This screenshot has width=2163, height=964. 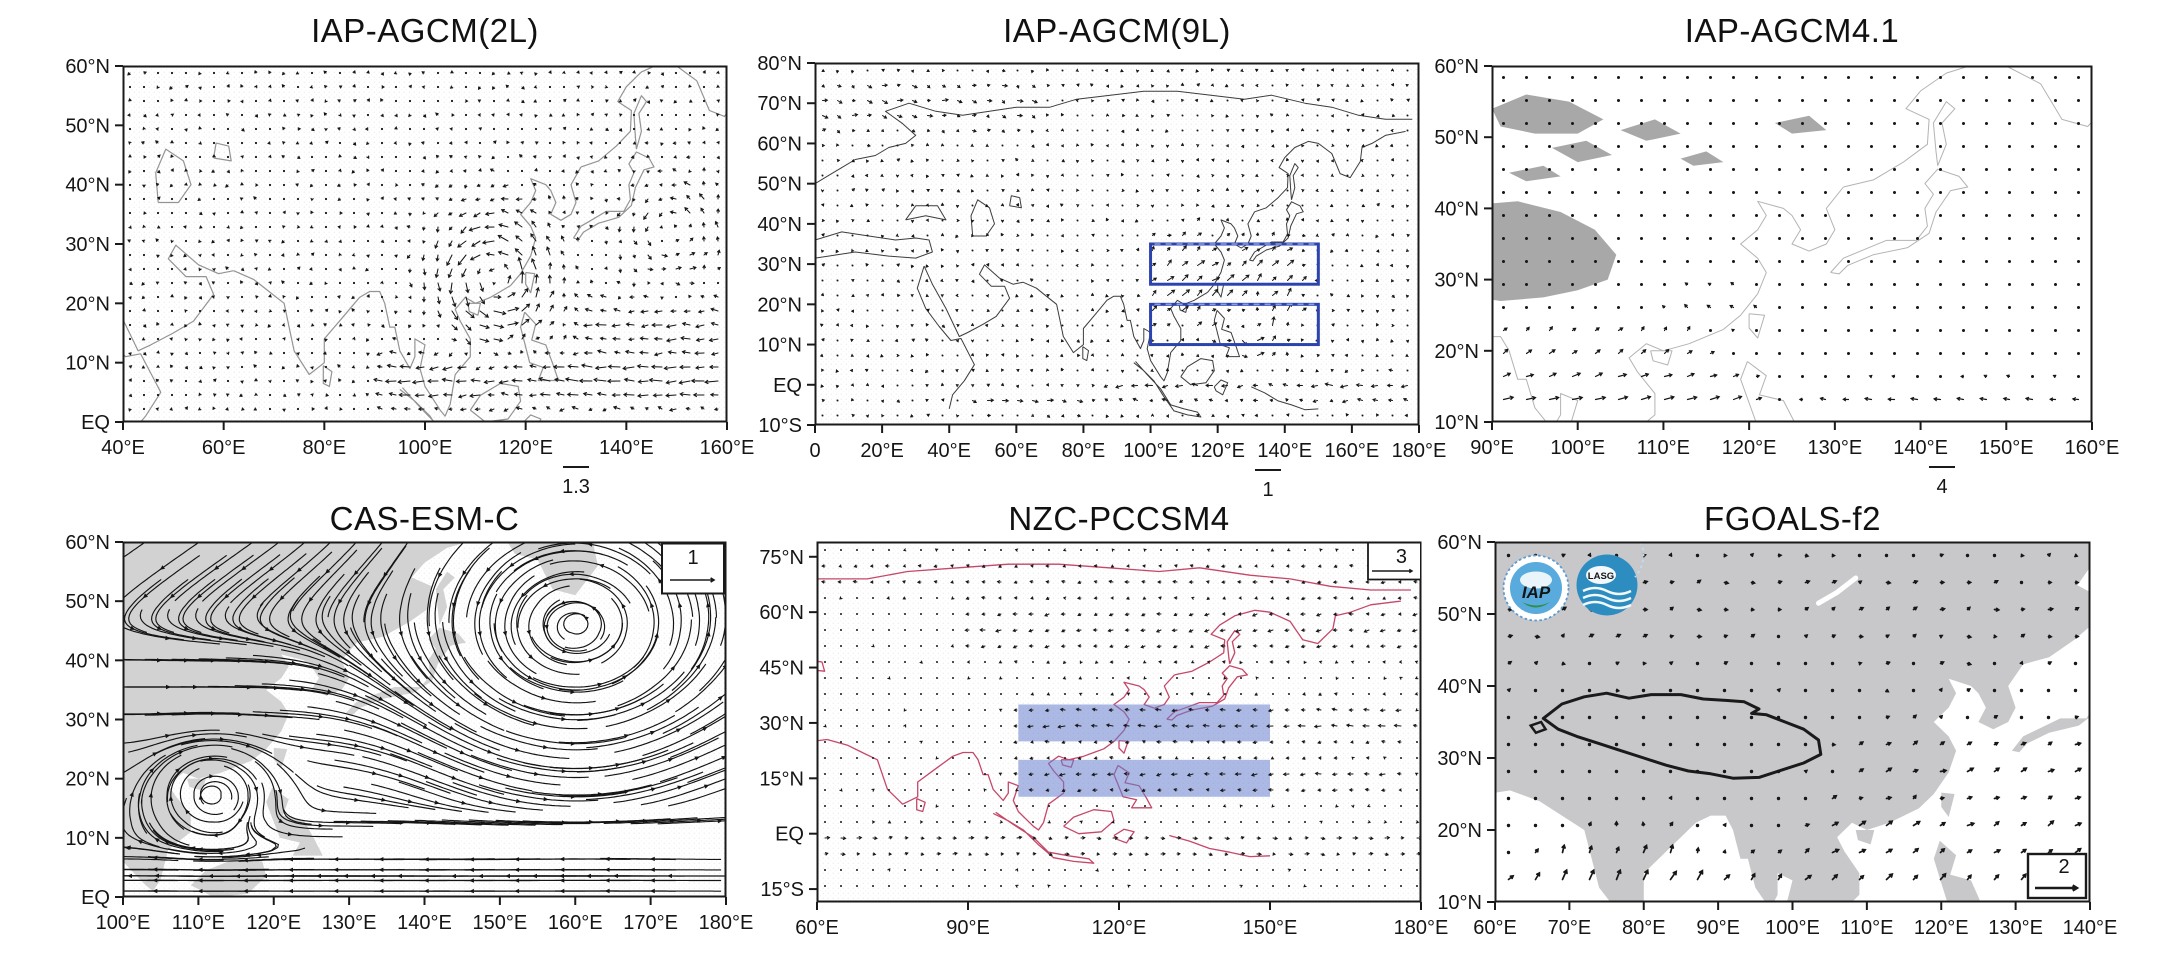 I want to click on svg-text: 0, so click(x=814, y=451).